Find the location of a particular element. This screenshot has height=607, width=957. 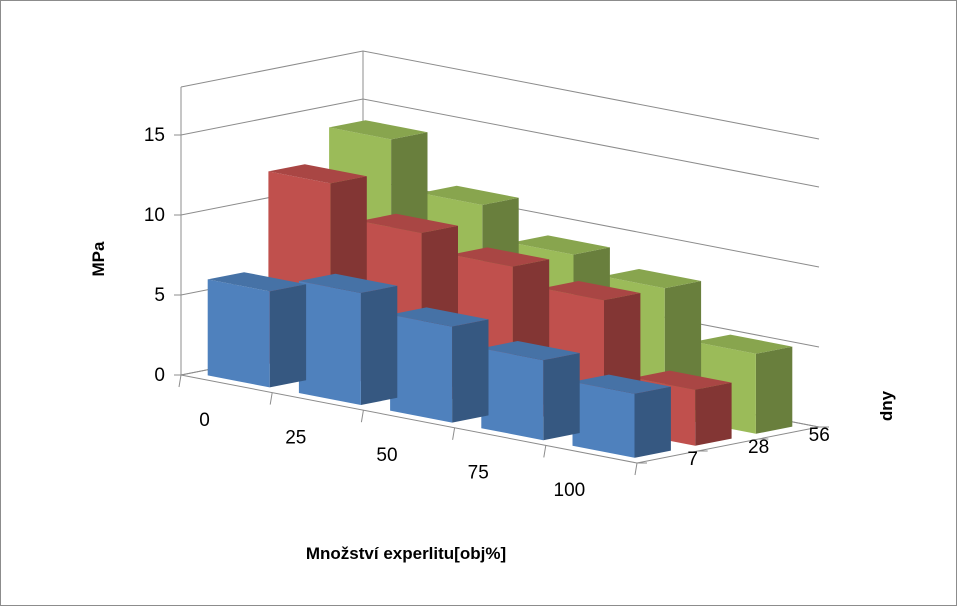

z-tick-label: 7 is located at coordinates (692, 459).